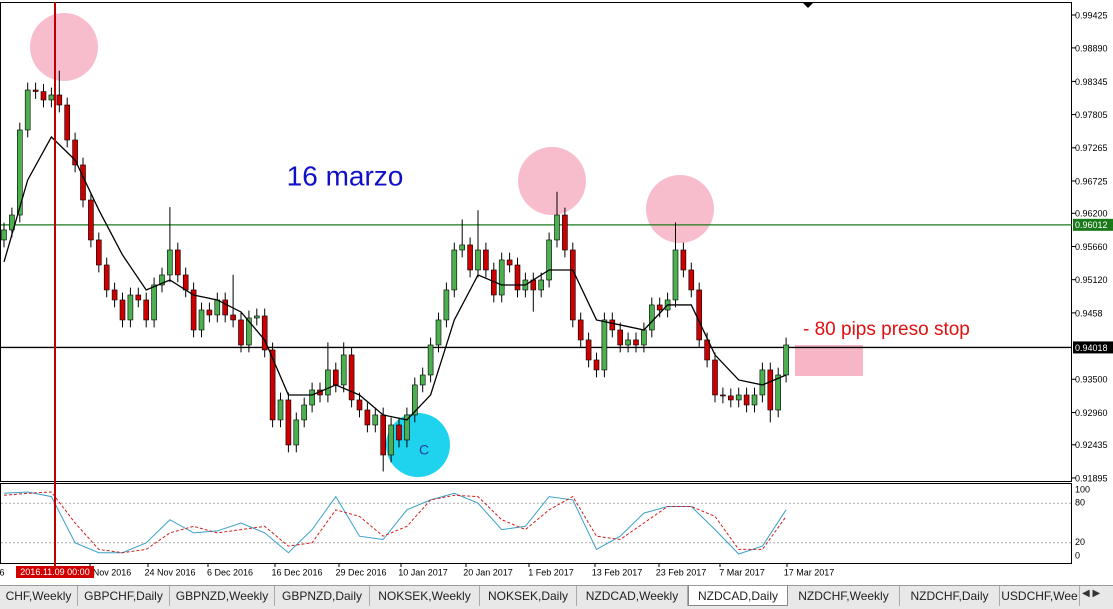 The image size is (1113, 609). What do you see at coordinates (844, 596) in the screenshot?
I see `chart-tab: NZDCHF,Weekly` at bounding box center [844, 596].